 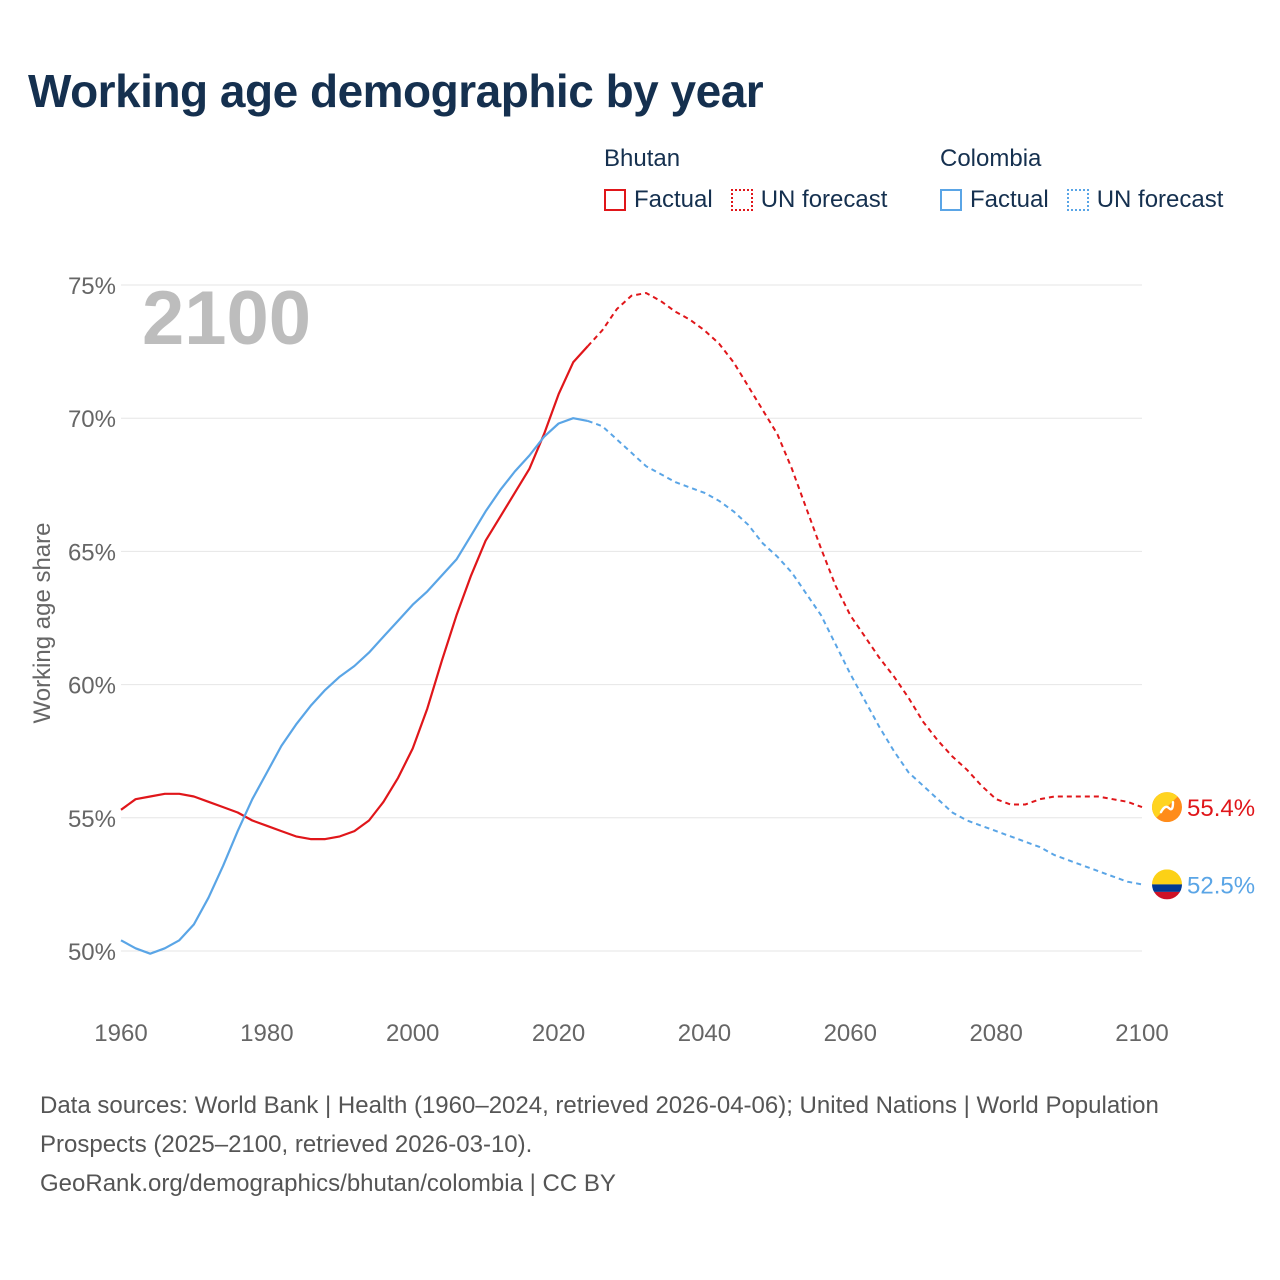 I want to click on x-tick-label: 1980, so click(x=266, y=1033).